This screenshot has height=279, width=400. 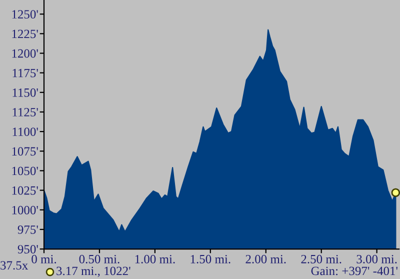 What do you see at coordinates (210, 259) in the screenshot?
I see `x-tick-label: 1.50 mi.` at bounding box center [210, 259].